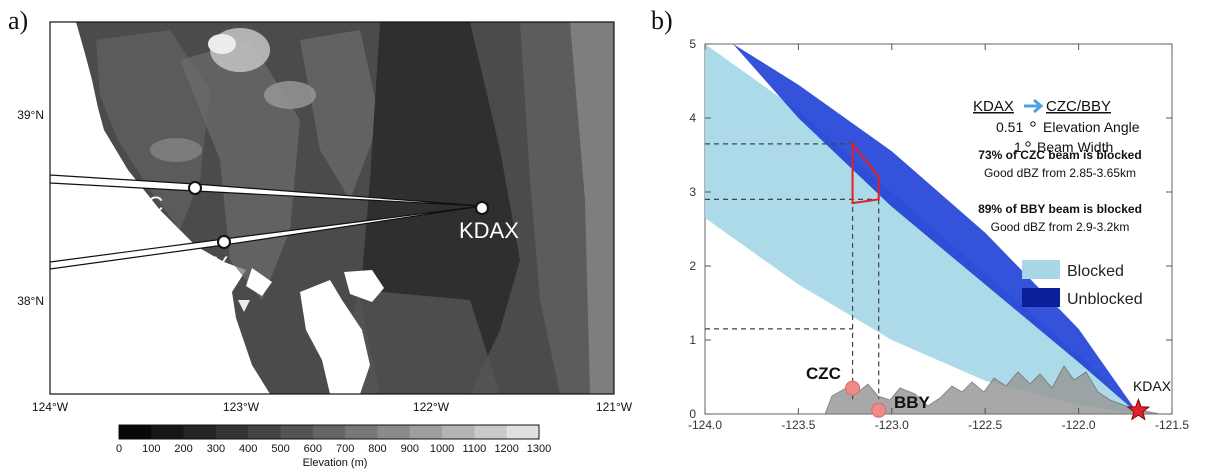 Image resolution: width=1212 pixels, height=469 pixels. Describe the element at coordinates (853, 388) in the screenshot. I see `czc-point` at that location.